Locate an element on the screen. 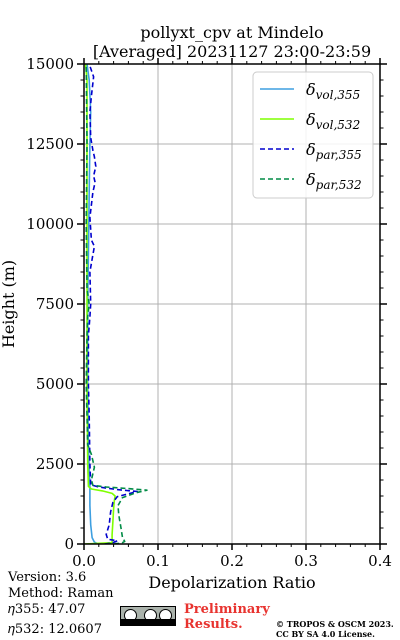 The height and width of the screenshot is (640, 400). x-tick-label: 0.4 is located at coordinates (380, 561).